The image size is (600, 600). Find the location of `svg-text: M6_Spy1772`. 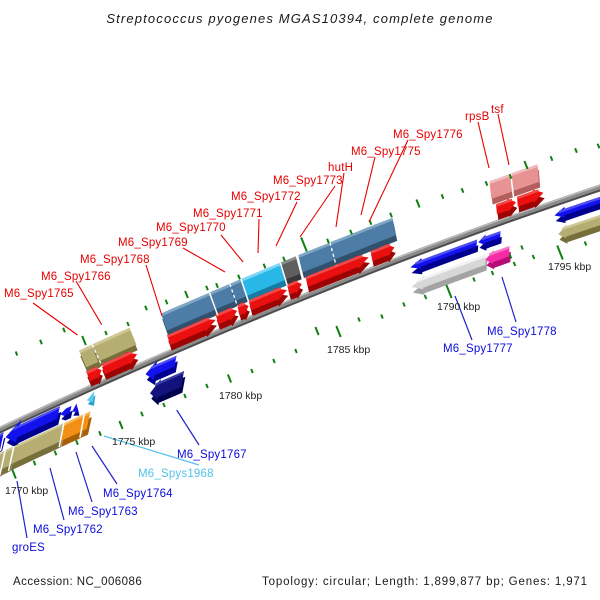

svg-text: M6_Spy1772 is located at coordinates (266, 197).